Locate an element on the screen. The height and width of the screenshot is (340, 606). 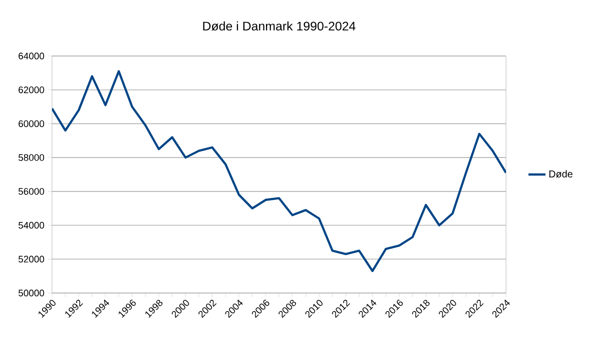
y-tick-label: 62000 is located at coordinates (31, 90).